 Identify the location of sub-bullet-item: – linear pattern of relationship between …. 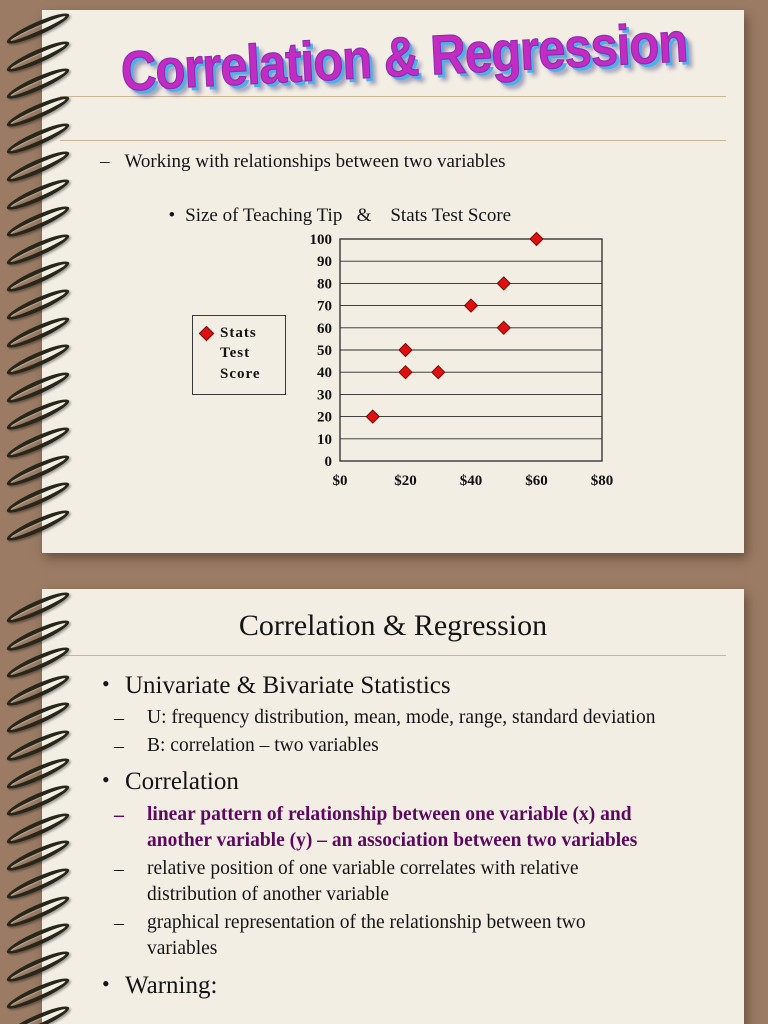
(387, 828).